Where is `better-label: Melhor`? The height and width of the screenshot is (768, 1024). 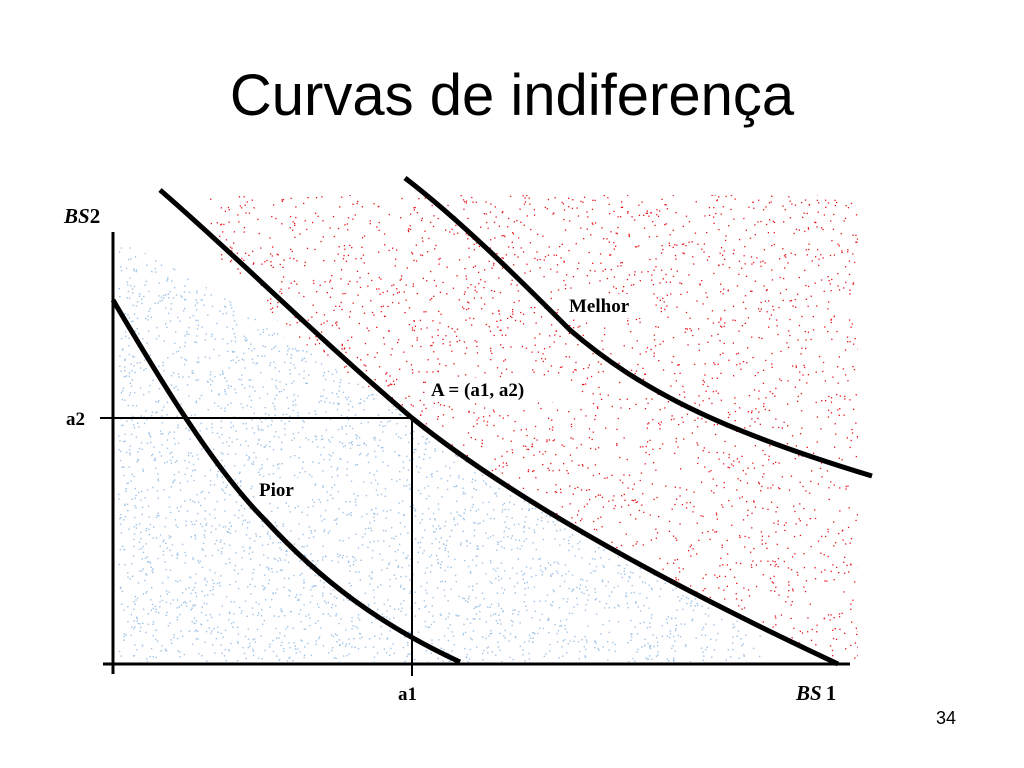 better-label: Melhor is located at coordinates (599, 306).